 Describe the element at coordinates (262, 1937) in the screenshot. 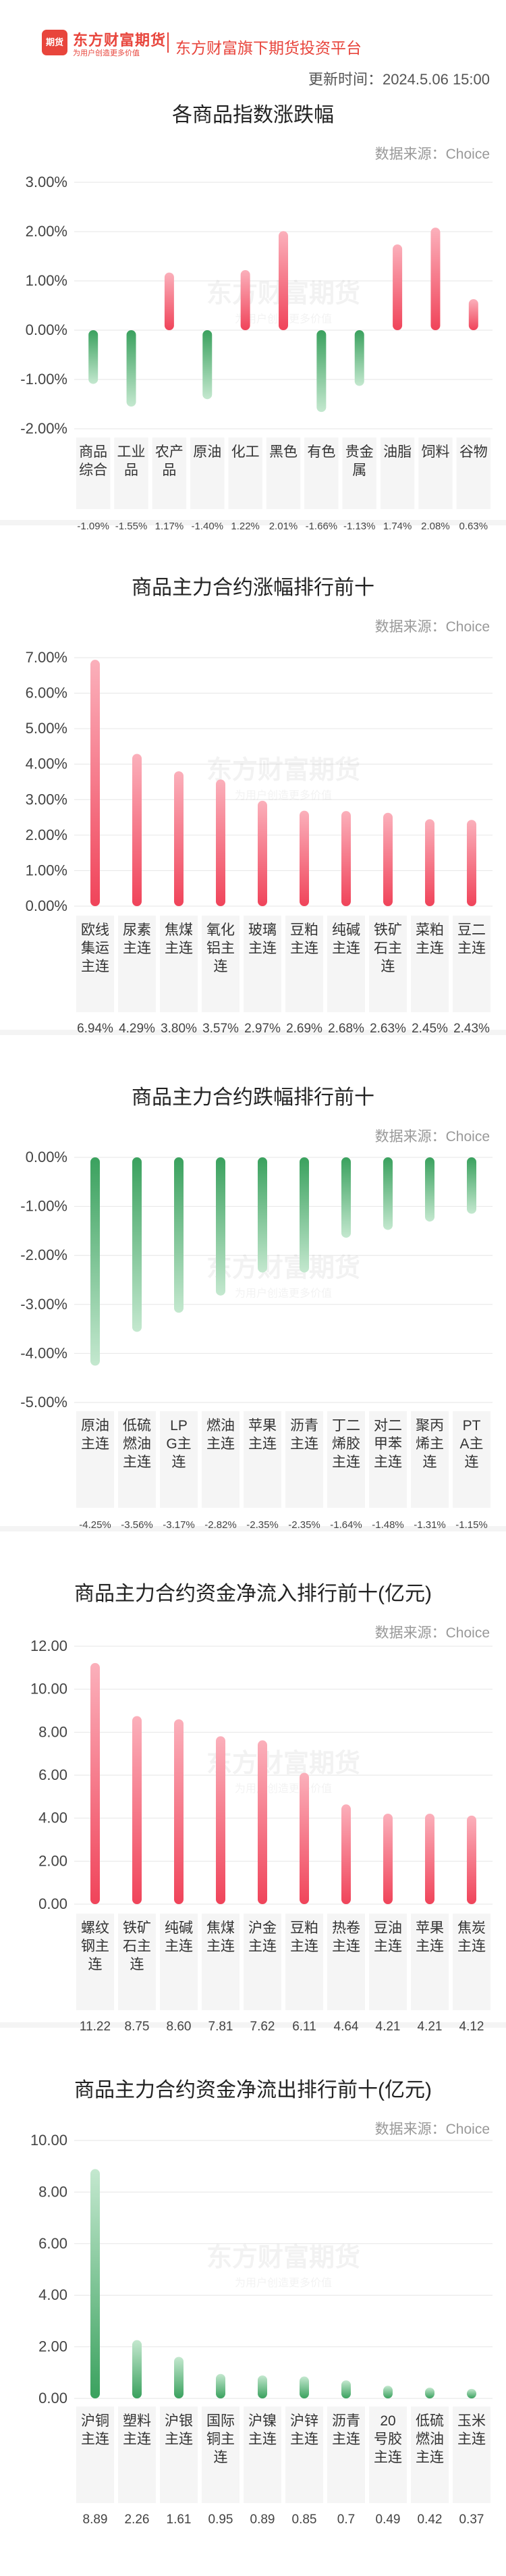

I see `category-label: 沪金主连` at that location.